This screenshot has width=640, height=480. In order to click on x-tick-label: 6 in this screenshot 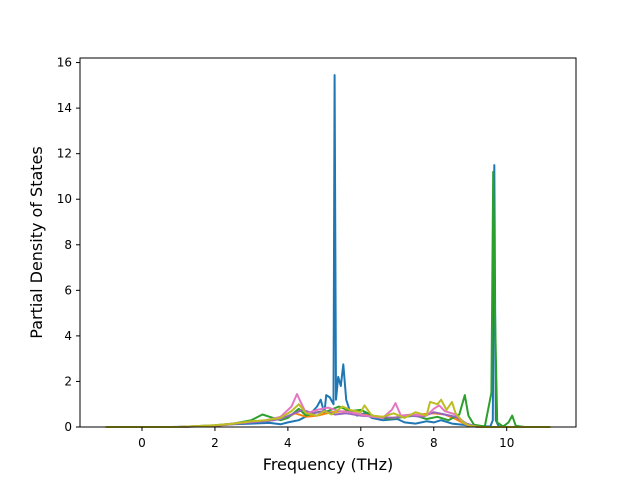, I will do `click(361, 443)`.